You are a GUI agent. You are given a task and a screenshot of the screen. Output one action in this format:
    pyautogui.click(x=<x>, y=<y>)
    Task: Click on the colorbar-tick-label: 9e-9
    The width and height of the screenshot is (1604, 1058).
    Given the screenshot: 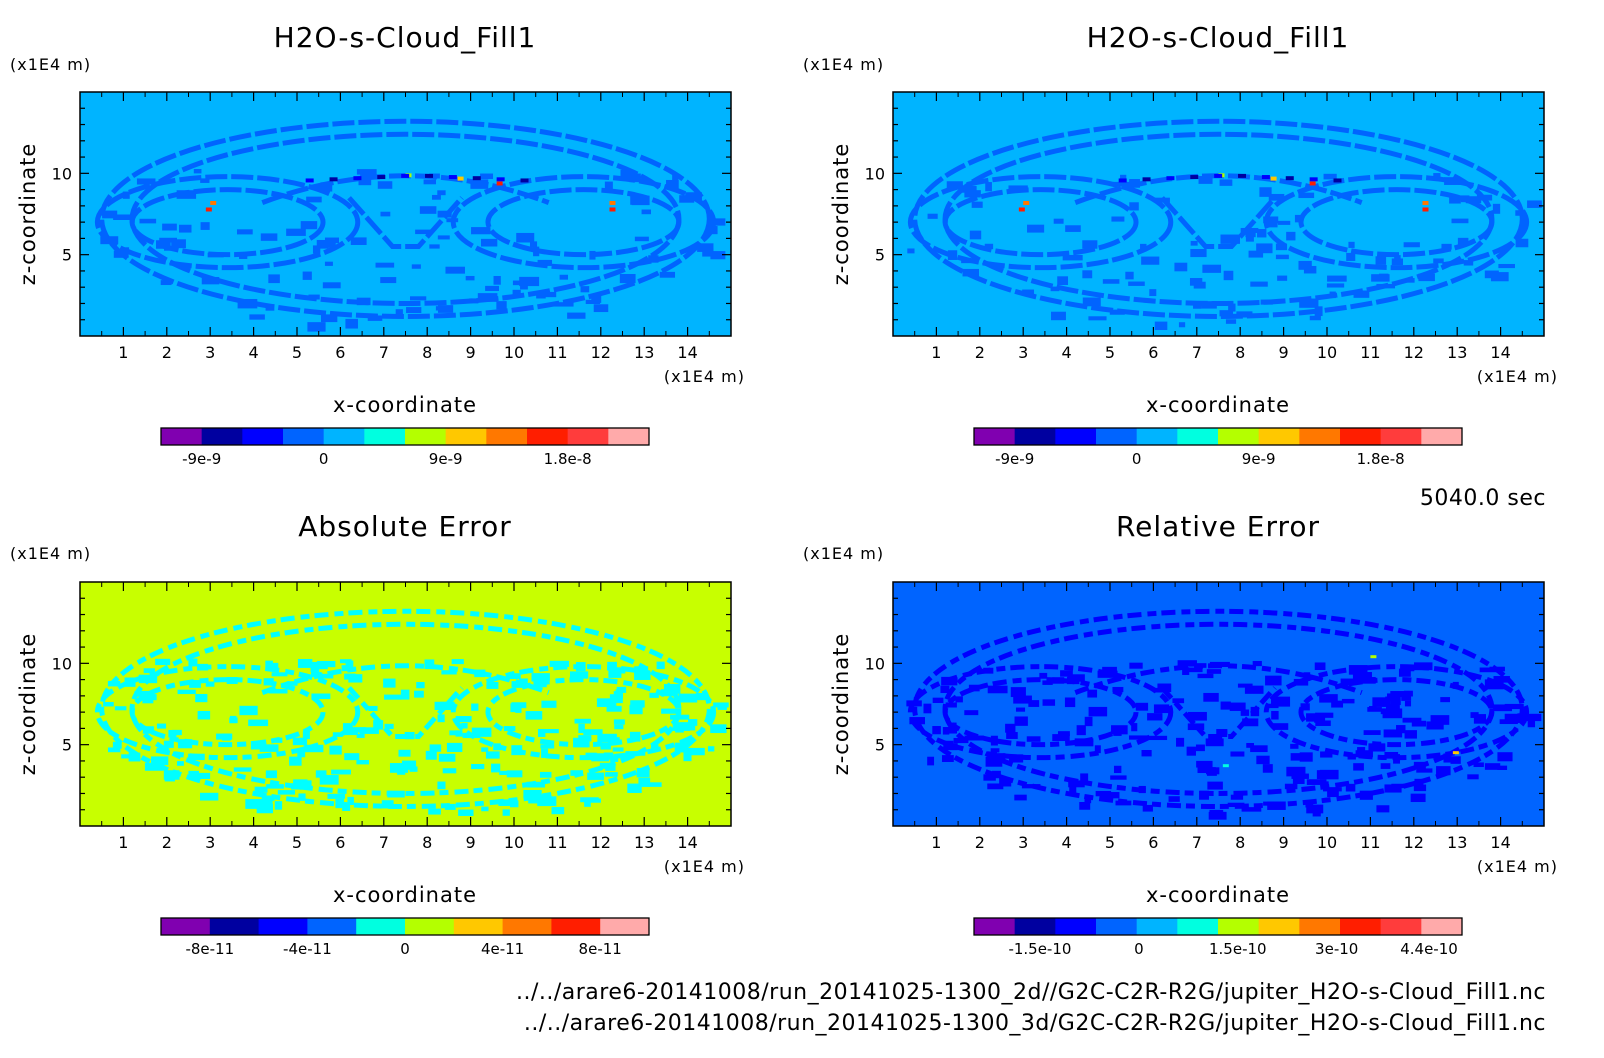 What is the action you would take?
    pyautogui.click(x=1259, y=459)
    